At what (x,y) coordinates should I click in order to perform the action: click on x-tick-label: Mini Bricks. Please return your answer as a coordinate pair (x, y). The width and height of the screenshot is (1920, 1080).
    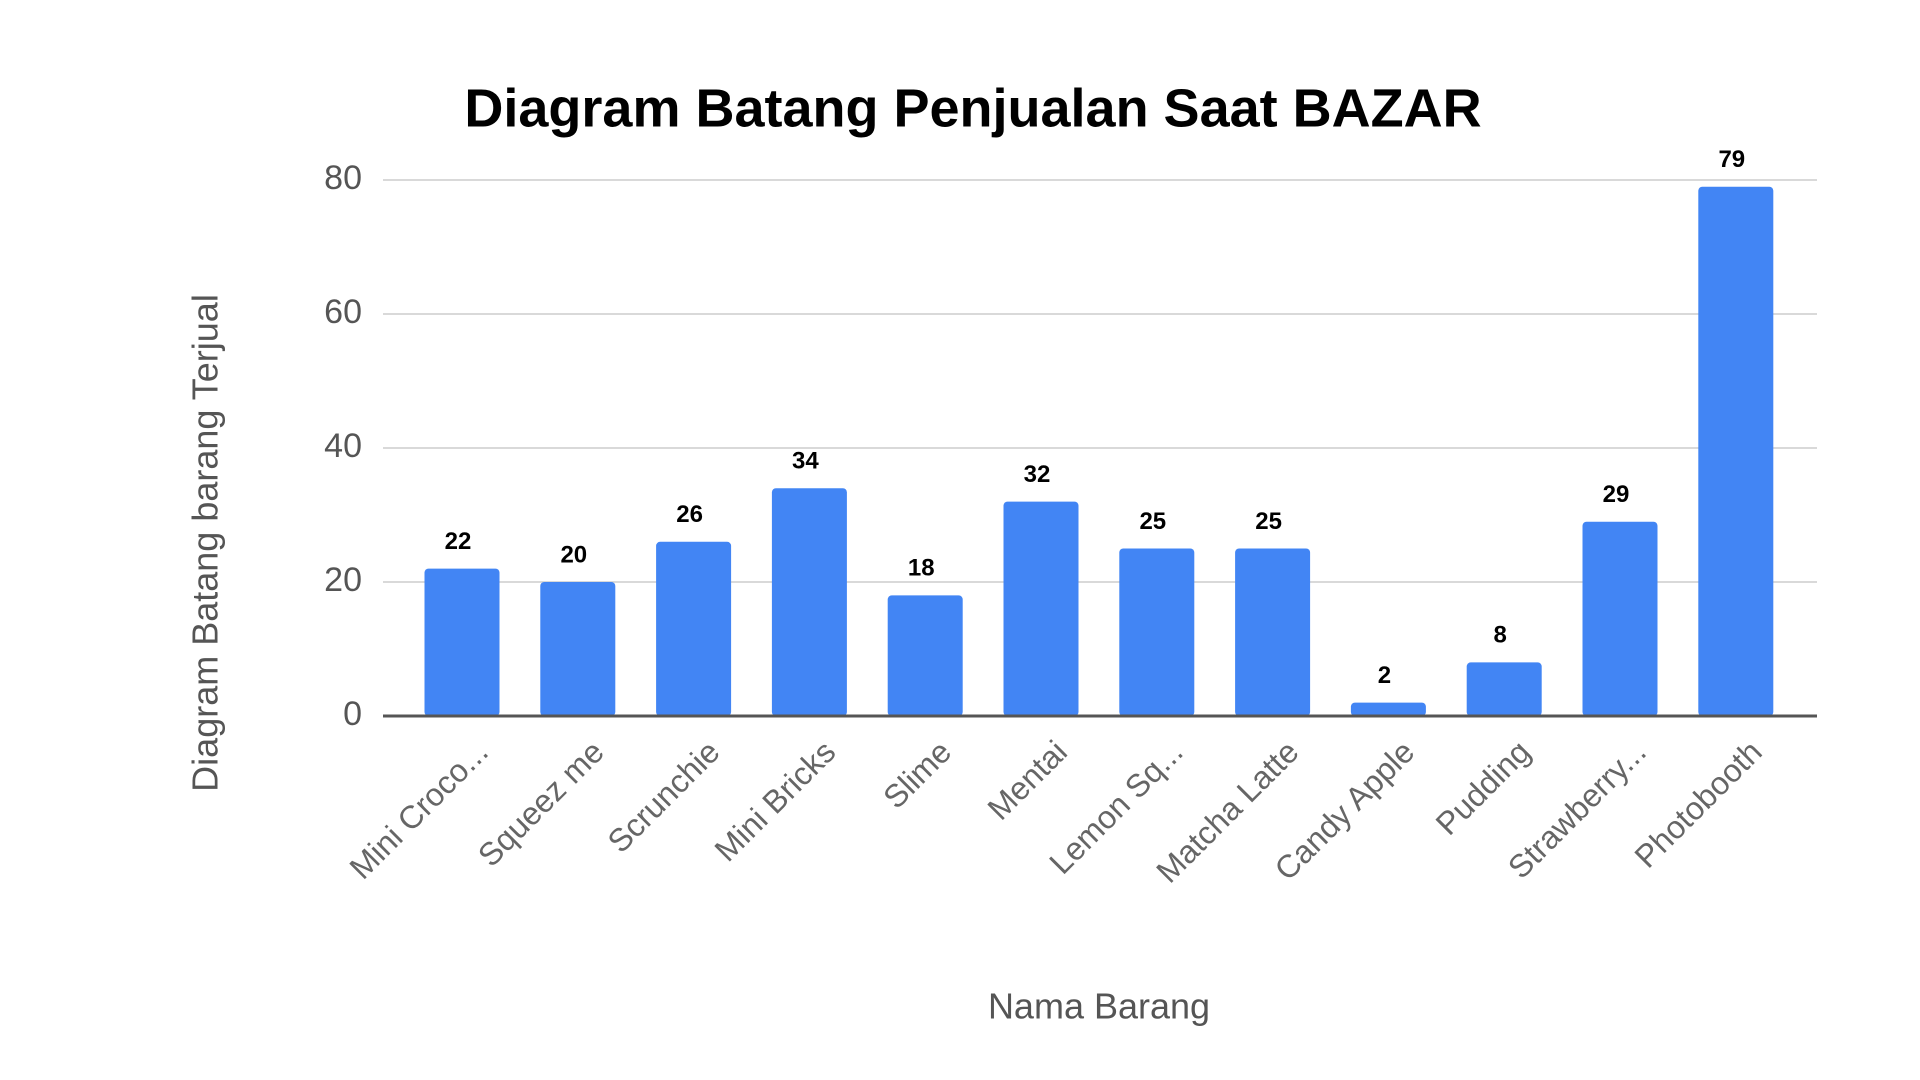
    Looking at the image, I should click on (775, 800).